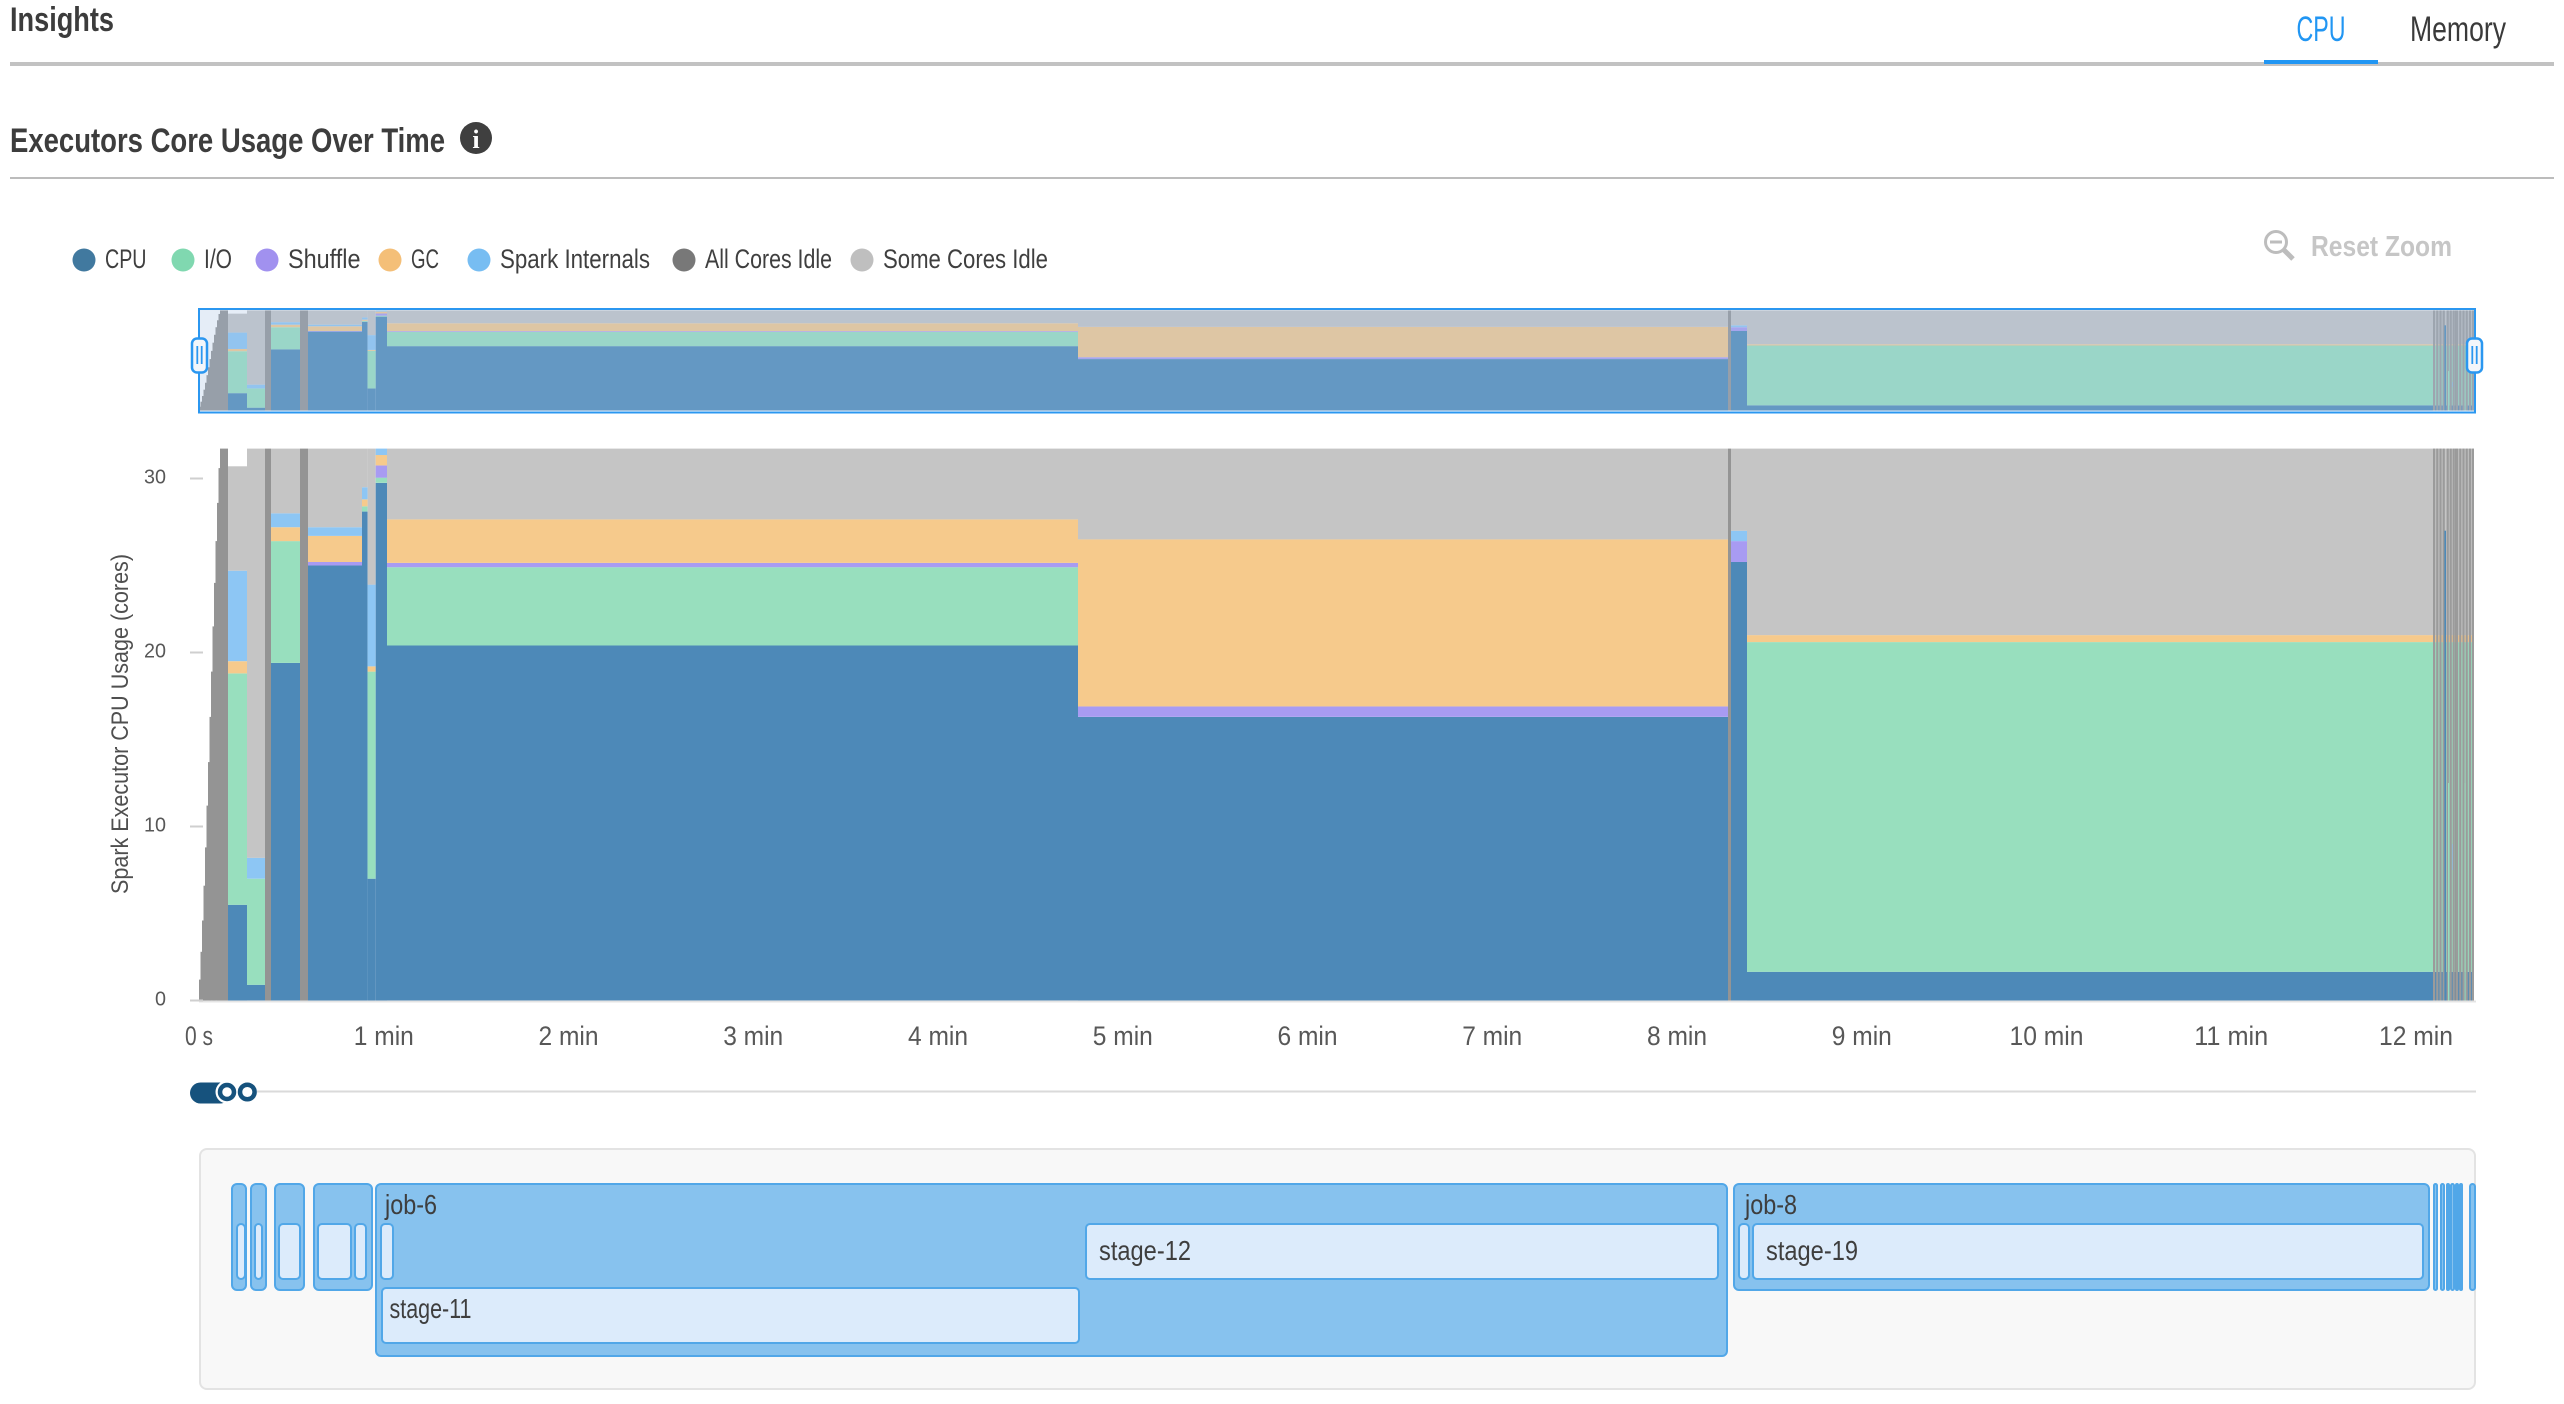  Describe the element at coordinates (768, 259) in the screenshot. I see `svg-text: All Cores Idle` at that location.